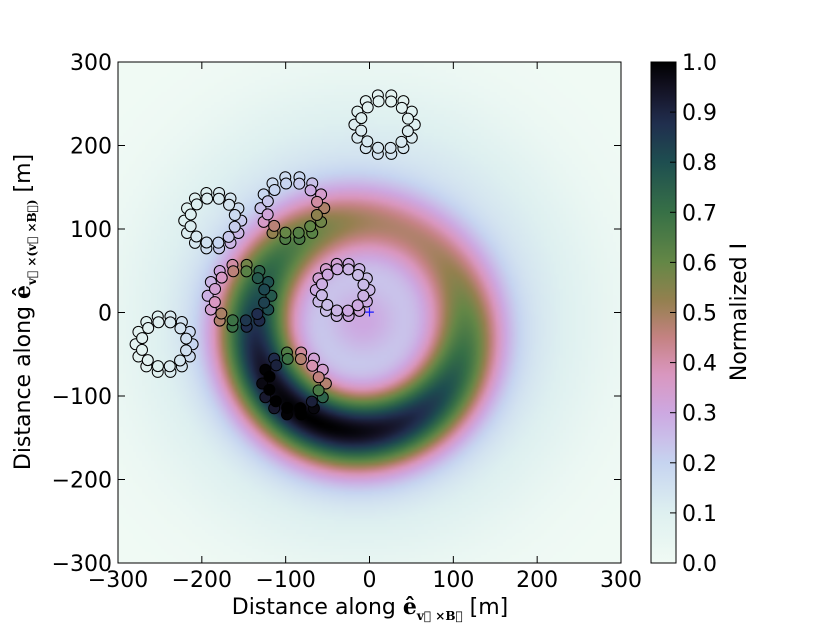 The image size is (830, 626). What do you see at coordinates (24, 312) in the screenshot?
I see `y-axis-label: Distance along êv⃗ ×(v⃗ ×B⃗) [m]` at bounding box center [24, 312].